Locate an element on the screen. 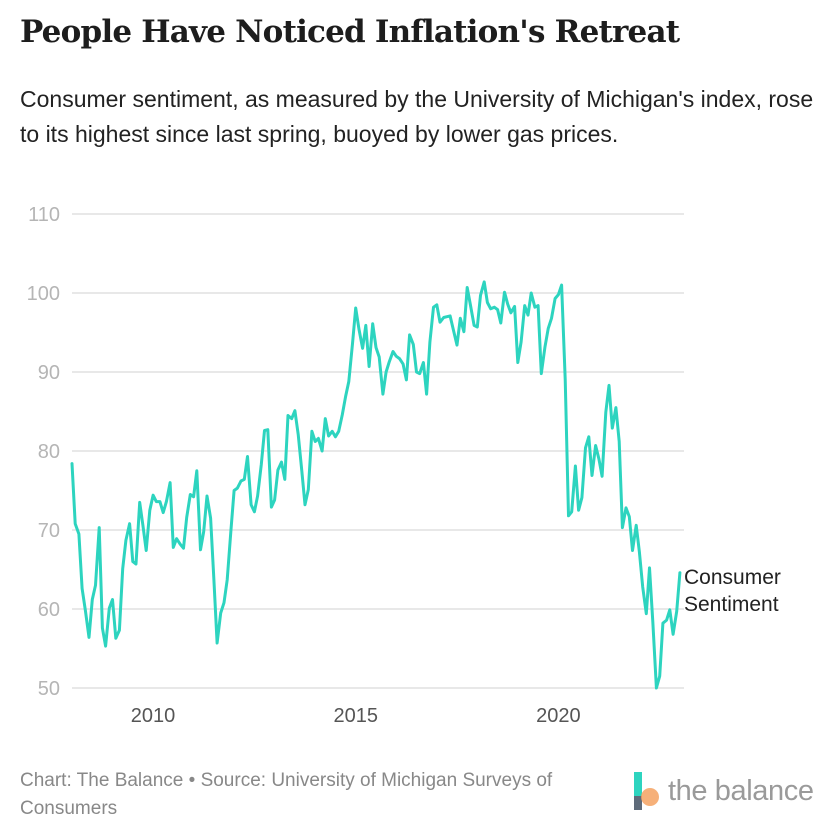 The image size is (840, 840). the-balance-logo: the balance is located at coordinates (732, 792).